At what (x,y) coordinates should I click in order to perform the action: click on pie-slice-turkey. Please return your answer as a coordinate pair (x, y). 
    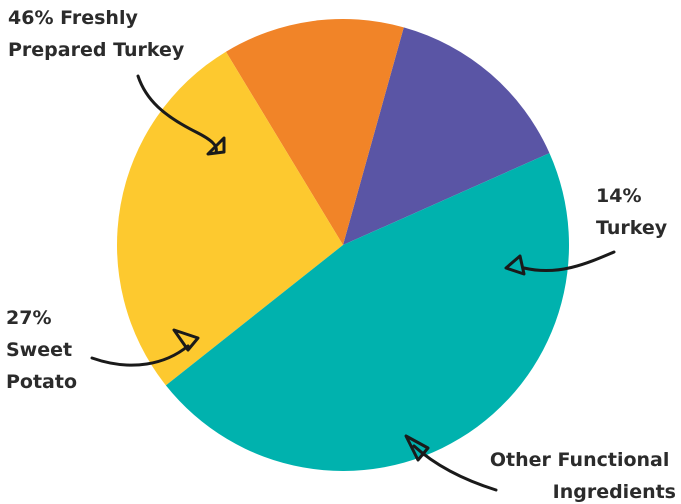
    Looking at the image, I should click on (446, 136).